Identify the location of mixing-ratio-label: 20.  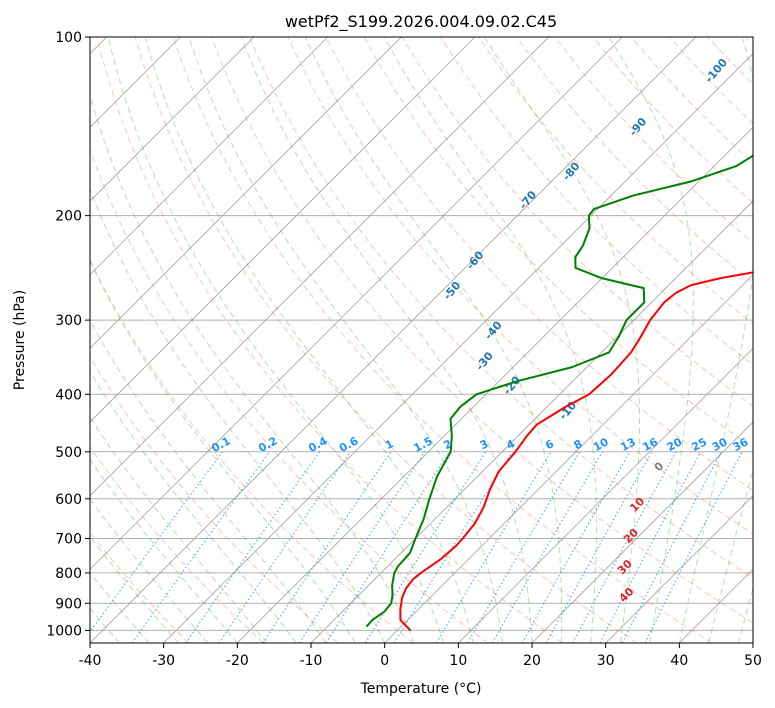
(675, 444).